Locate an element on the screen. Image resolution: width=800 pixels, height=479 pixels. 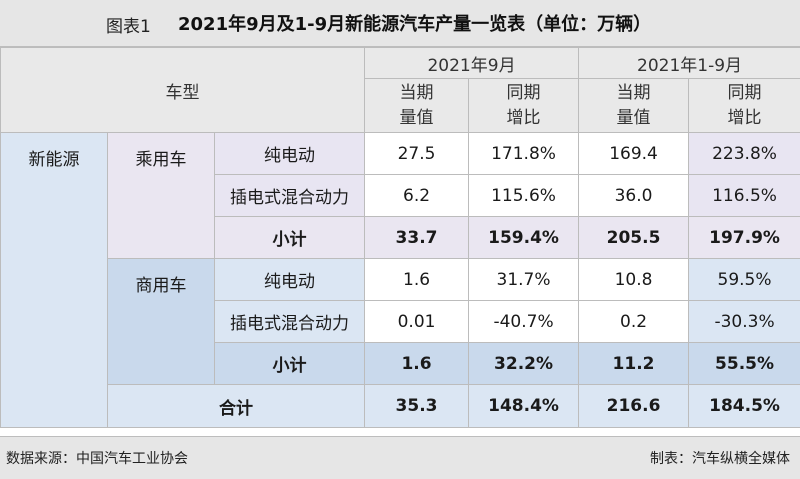
value-cell: 10.8 is located at coordinates (634, 280).